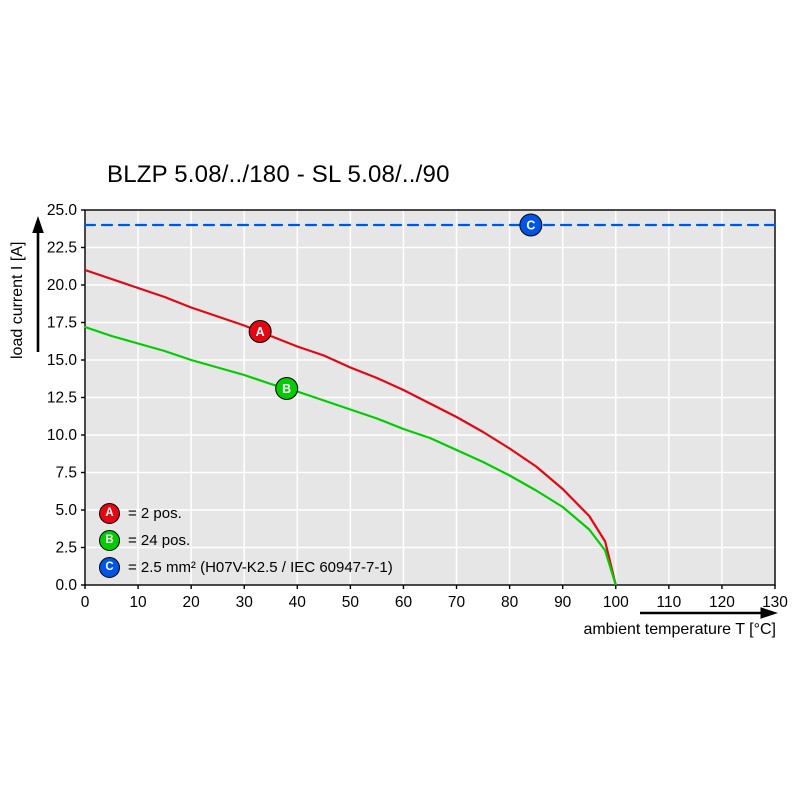 This screenshot has width=800, height=800. Describe the element at coordinates (66, 548) in the screenshot. I see `y-tick-label: 2.5` at that location.